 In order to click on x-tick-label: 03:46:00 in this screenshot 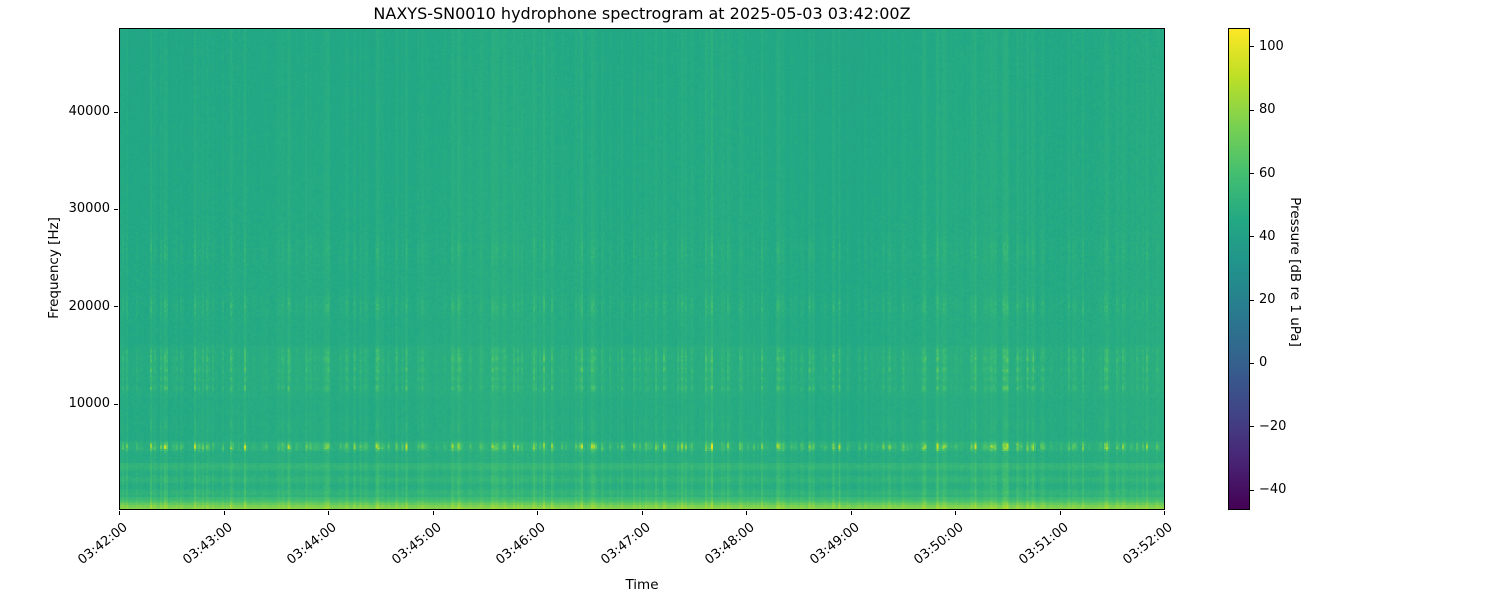, I will do `click(521, 544)`.